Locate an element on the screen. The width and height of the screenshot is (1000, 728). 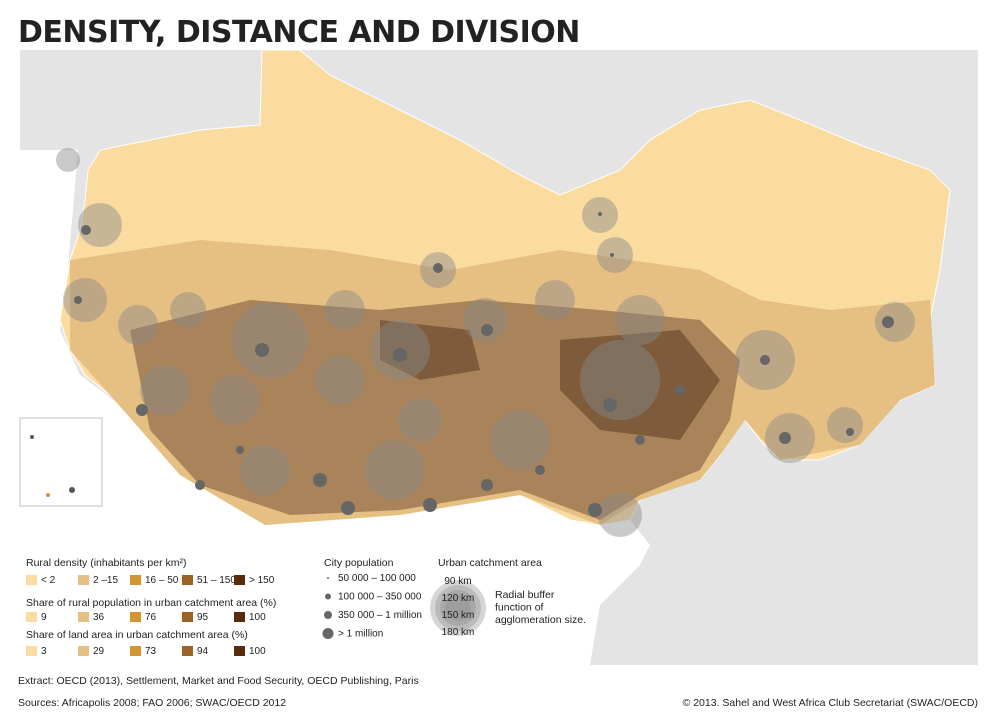
legend-note: agglomeration size. is located at coordinates (540, 620).